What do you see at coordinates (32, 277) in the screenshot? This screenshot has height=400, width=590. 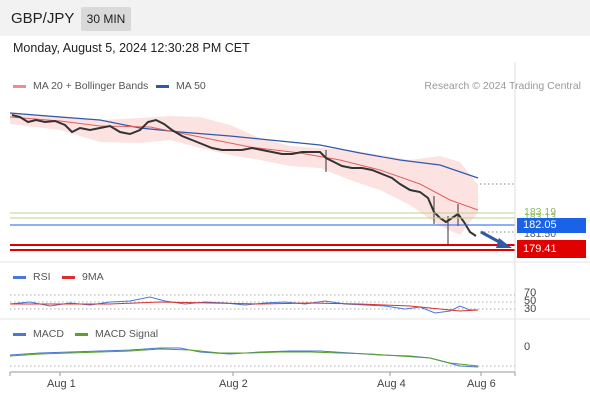 I see `legend-rsi: RSI` at bounding box center [32, 277].